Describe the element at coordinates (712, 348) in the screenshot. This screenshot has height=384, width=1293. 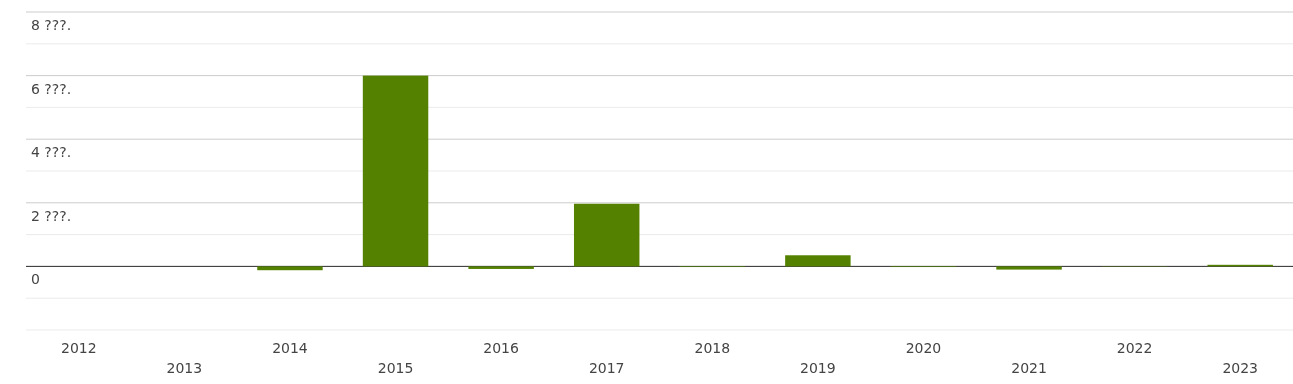
I see `x-tick-label: 2018` at that location.